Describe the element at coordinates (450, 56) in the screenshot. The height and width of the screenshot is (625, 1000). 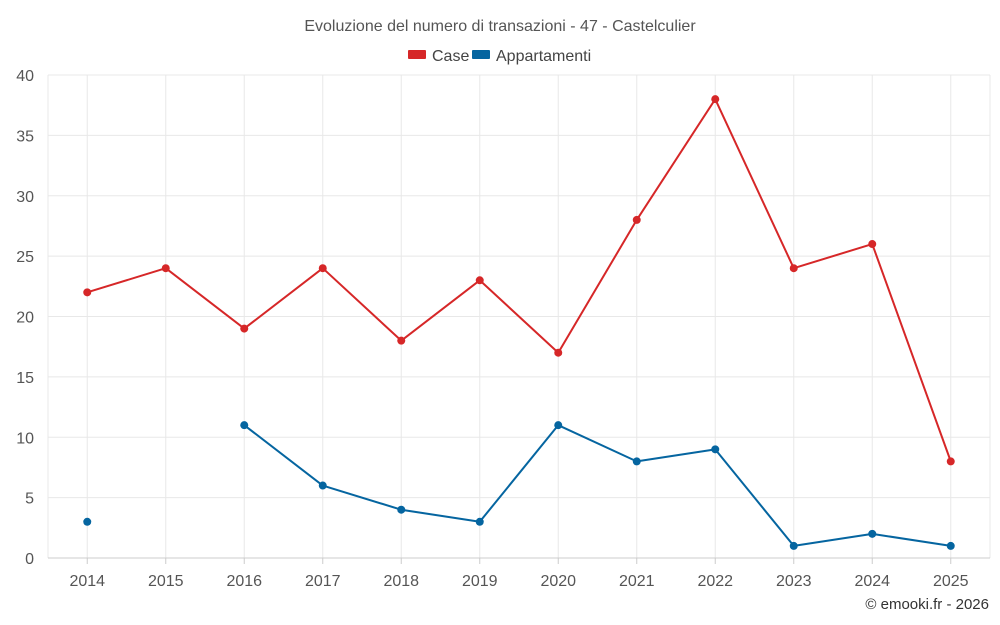
I see `legend-label: Case` at that location.